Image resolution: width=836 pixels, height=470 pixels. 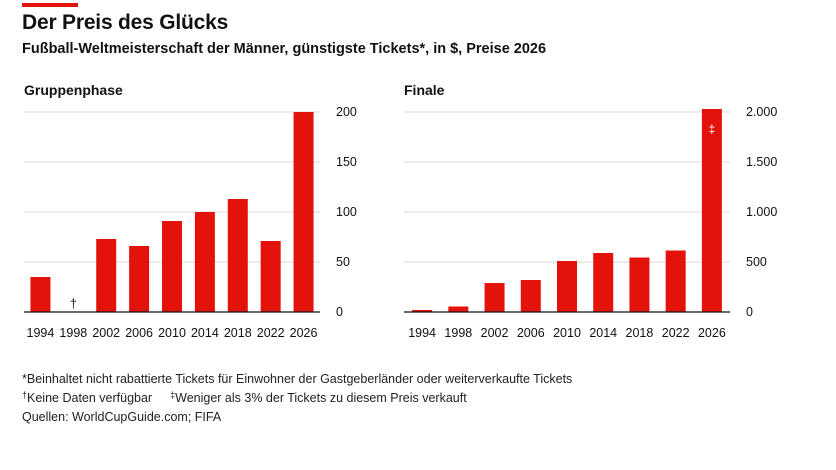 I want to click on sources-note: Quellen: WorldCupGuide.com; FIFA, so click(x=122, y=417).